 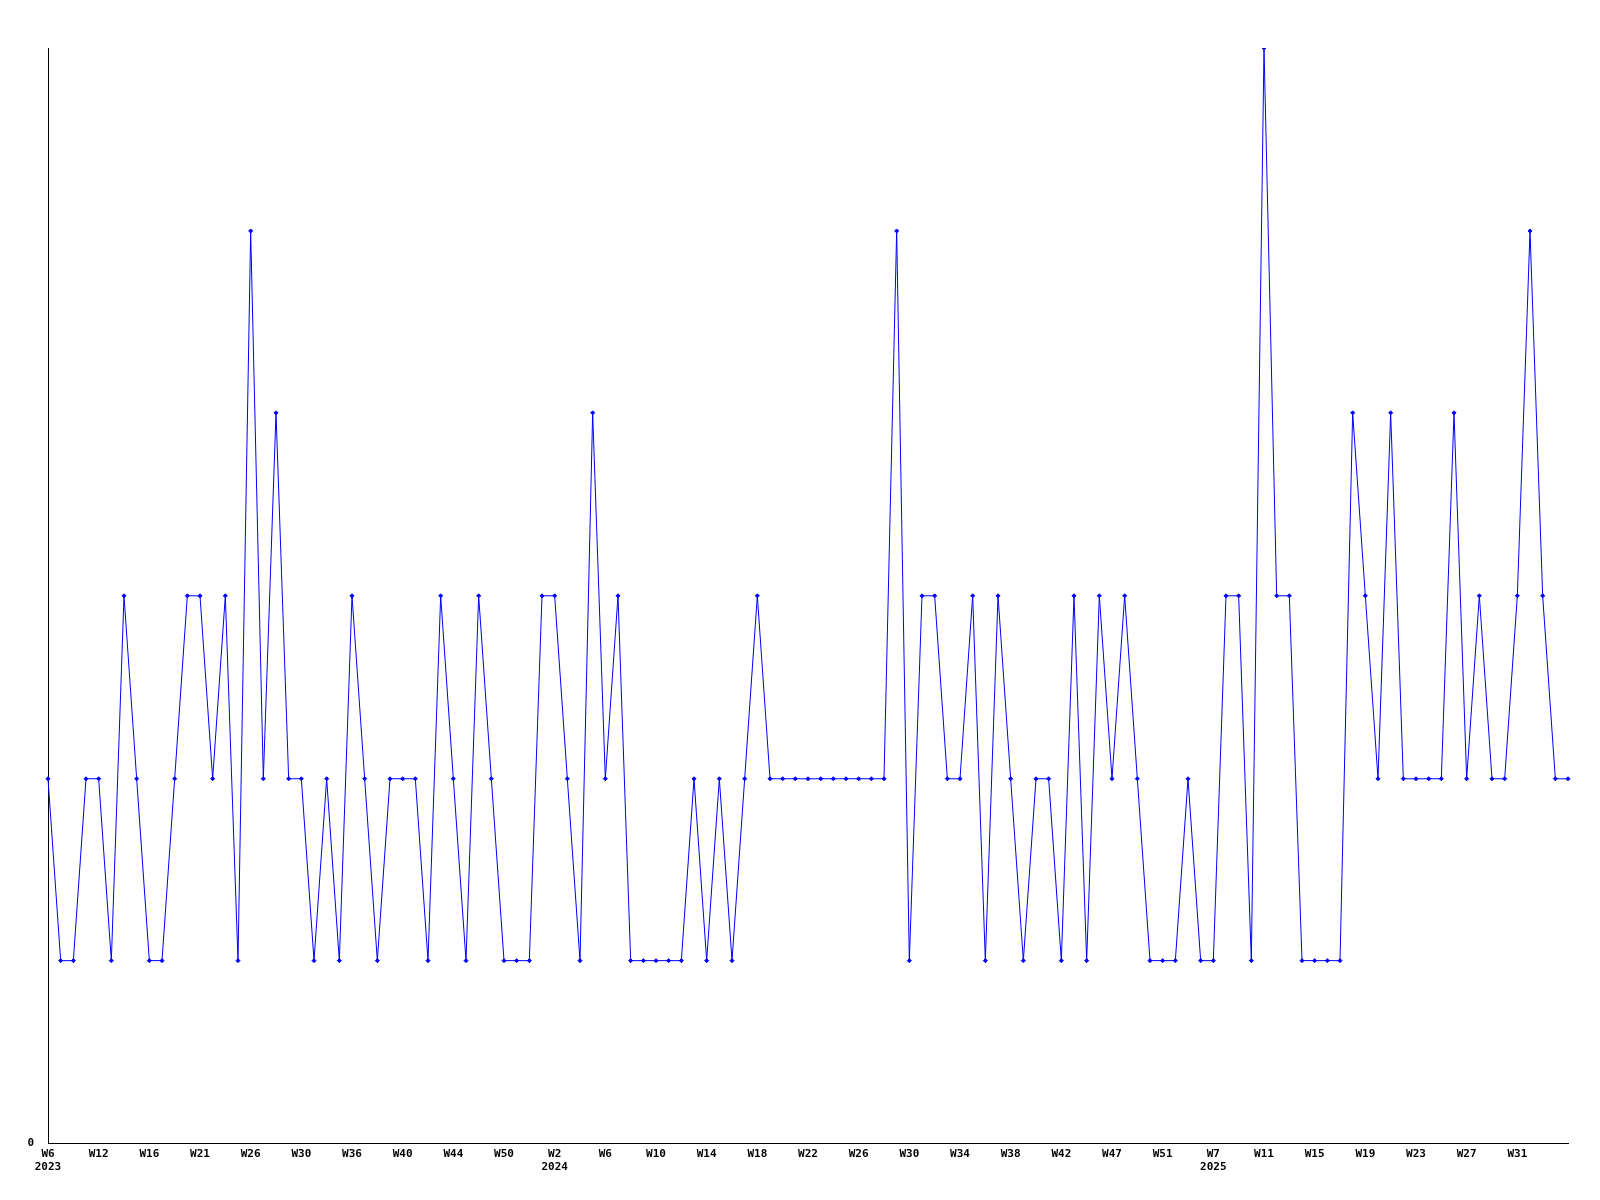 I want to click on x-tick-label: W12, so click(x=98, y=1154).